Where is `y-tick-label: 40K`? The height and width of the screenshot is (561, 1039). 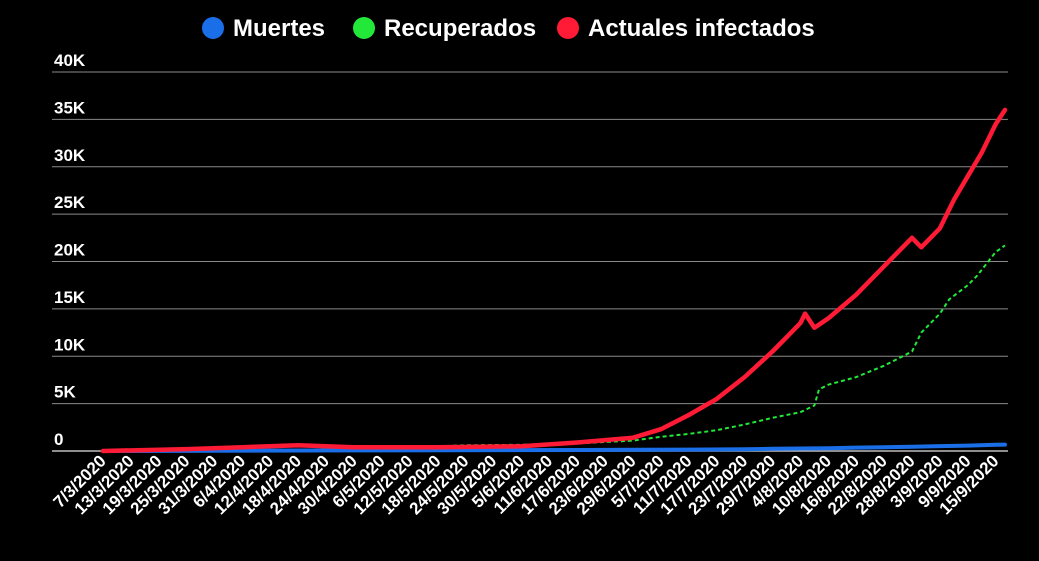 y-tick-label: 40K is located at coordinates (70, 60).